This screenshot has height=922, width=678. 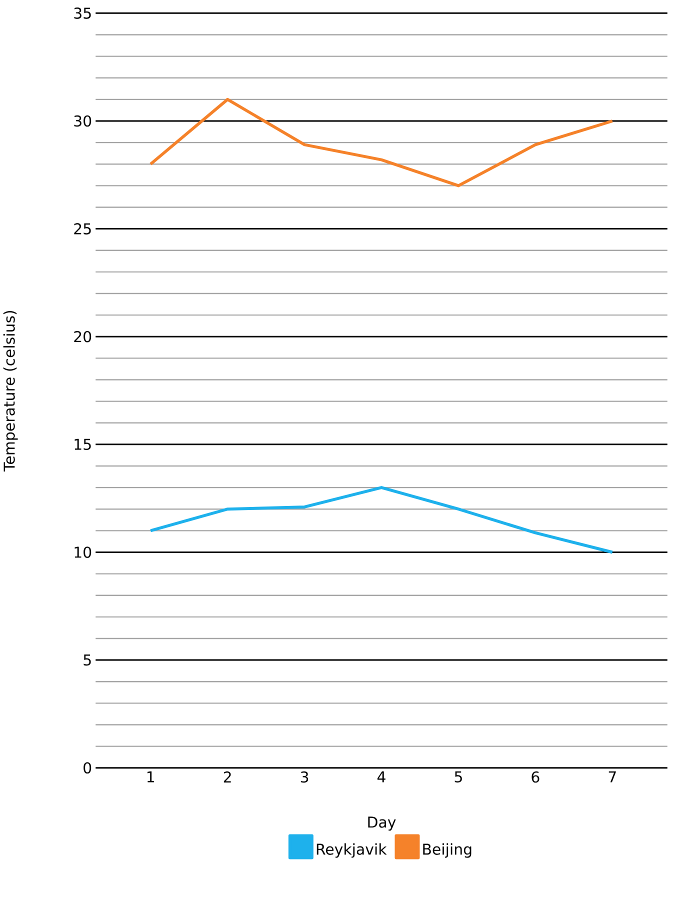 What do you see at coordinates (83, 552) in the screenshot?
I see `y-tick-label: 10` at bounding box center [83, 552].